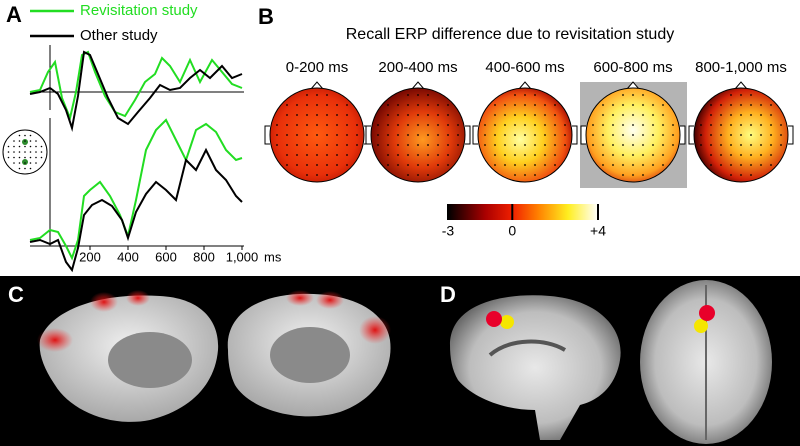  What do you see at coordinates (598, 231) in the screenshot?
I see `colorbar-label: +4` at bounding box center [598, 231].